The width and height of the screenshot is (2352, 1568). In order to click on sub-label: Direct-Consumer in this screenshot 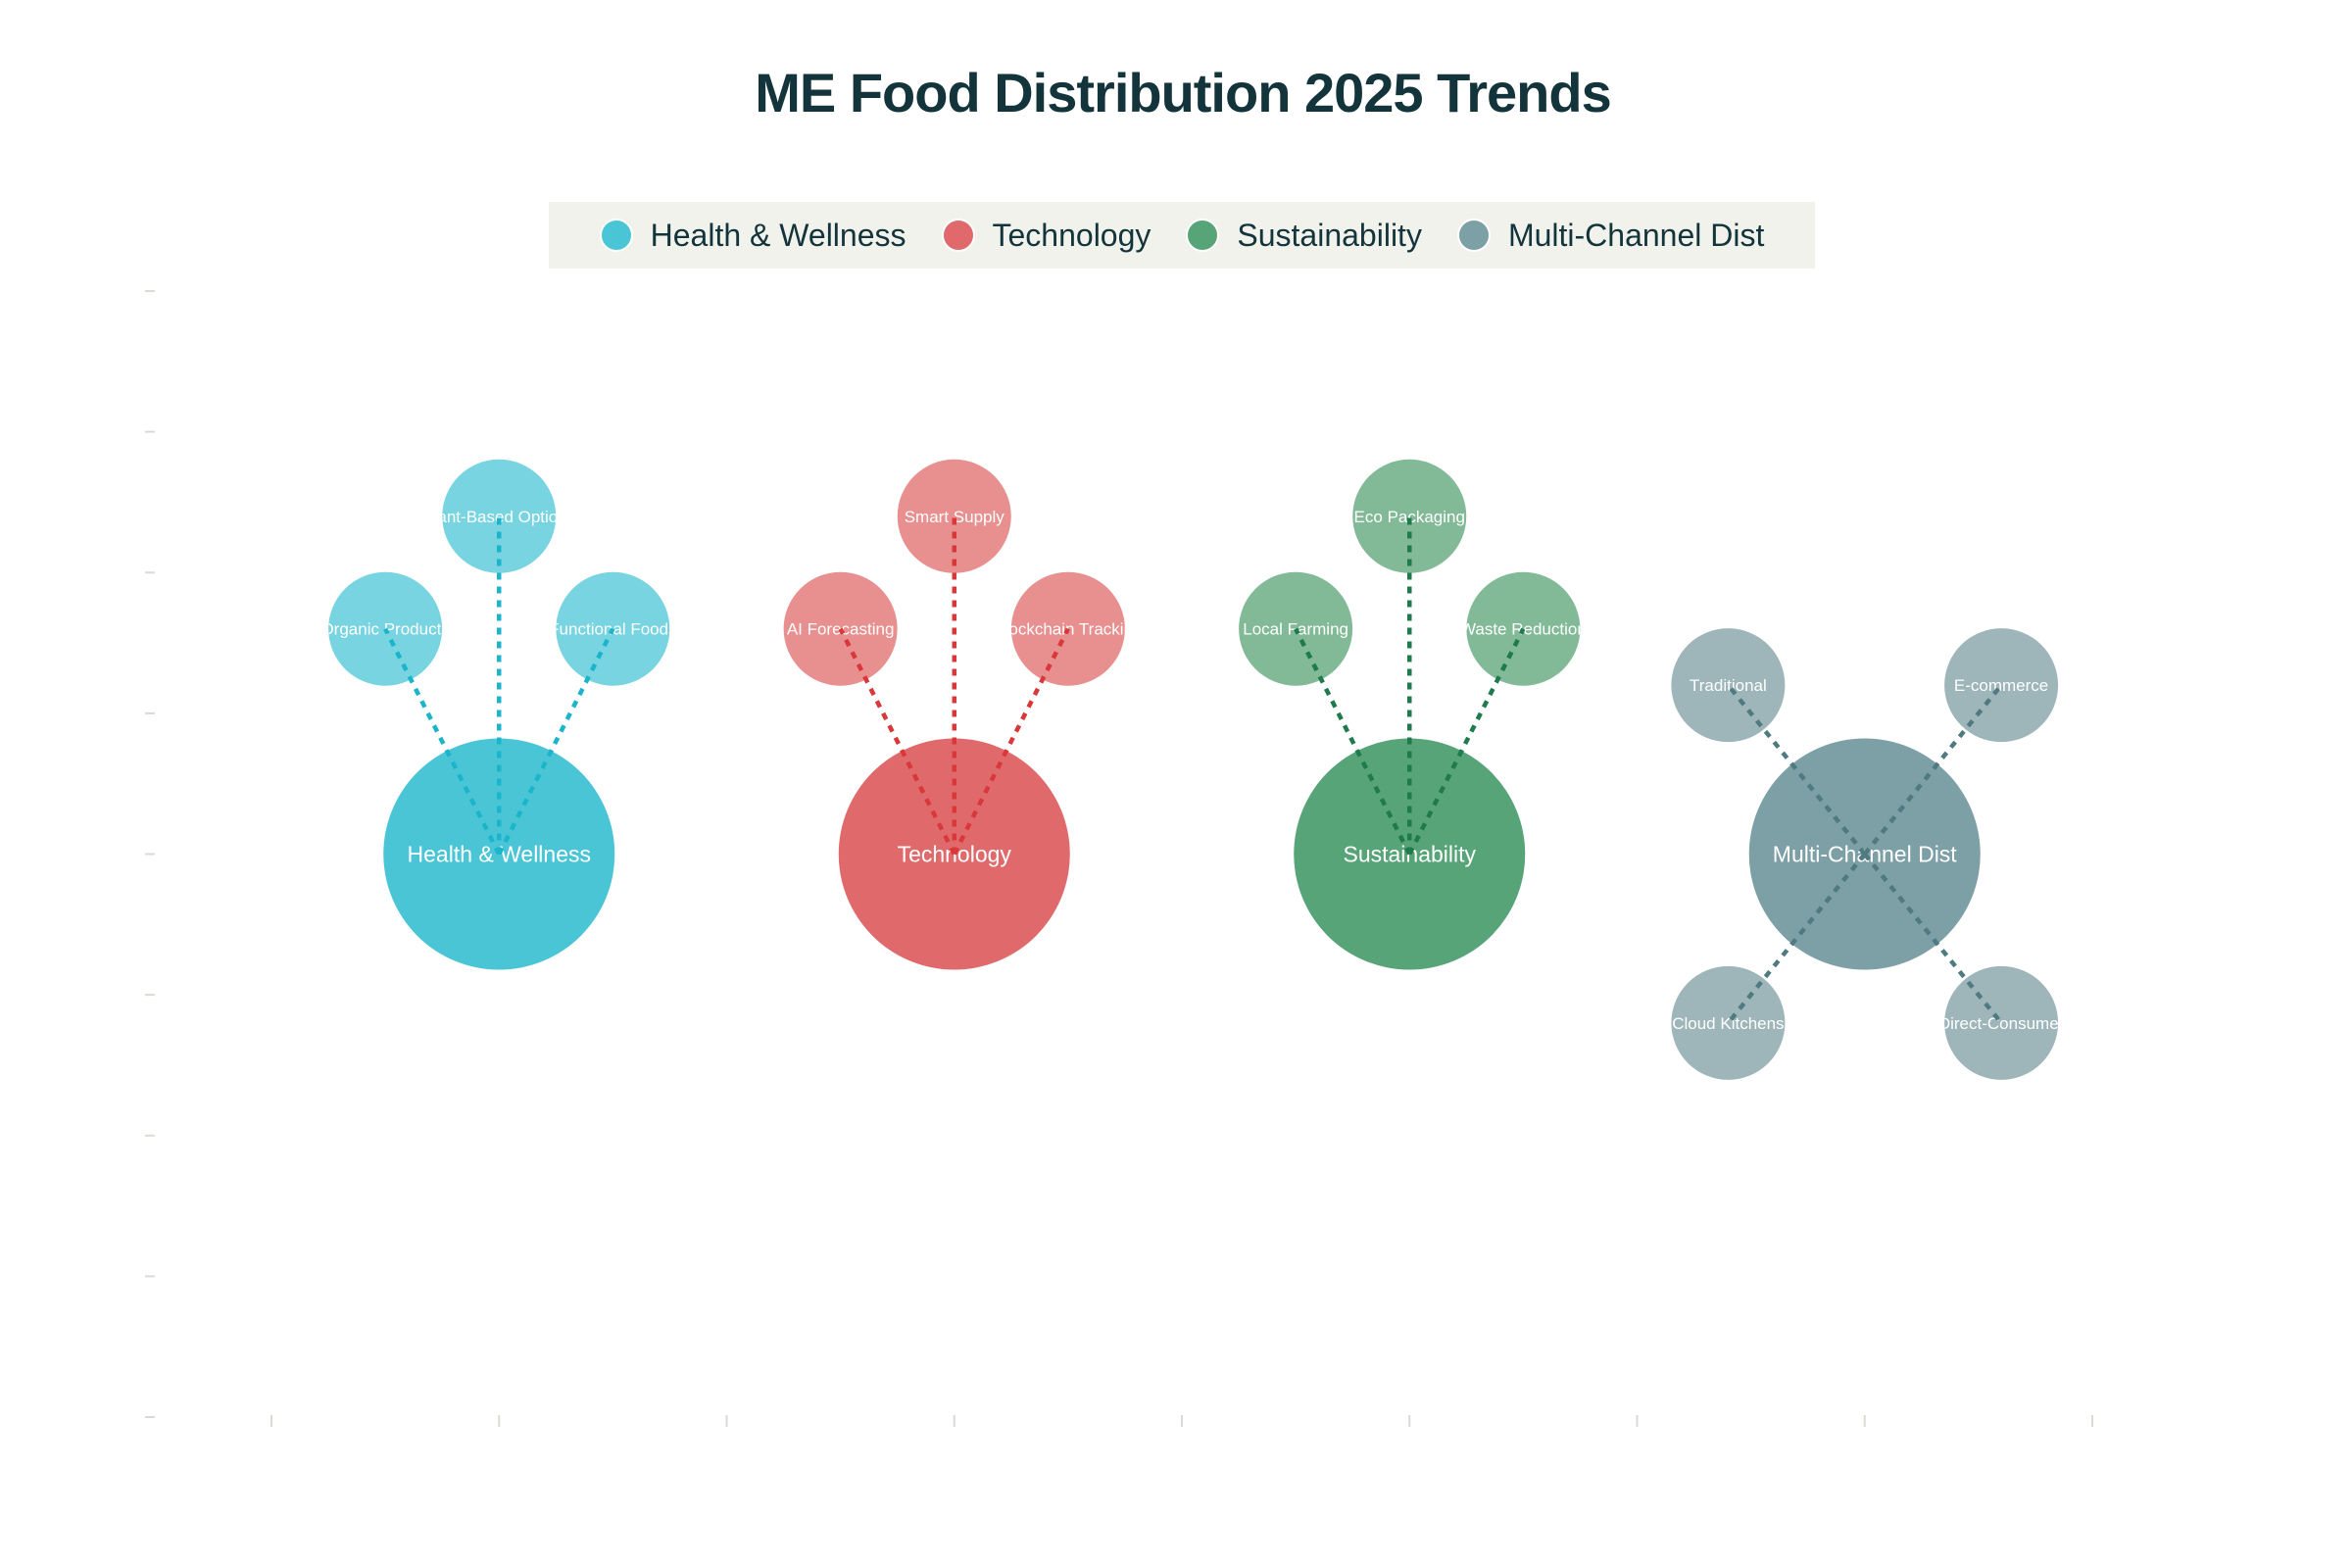, I will do `click(2001, 1023)`.